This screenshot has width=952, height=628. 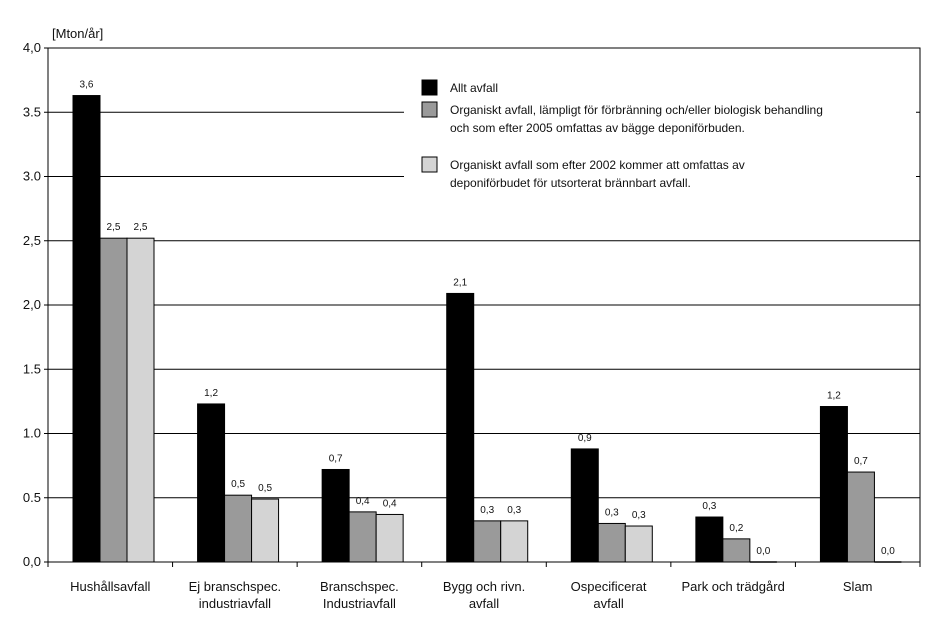 What do you see at coordinates (32, 368) in the screenshot?
I see `y-tick-label: 1.5` at bounding box center [32, 368].